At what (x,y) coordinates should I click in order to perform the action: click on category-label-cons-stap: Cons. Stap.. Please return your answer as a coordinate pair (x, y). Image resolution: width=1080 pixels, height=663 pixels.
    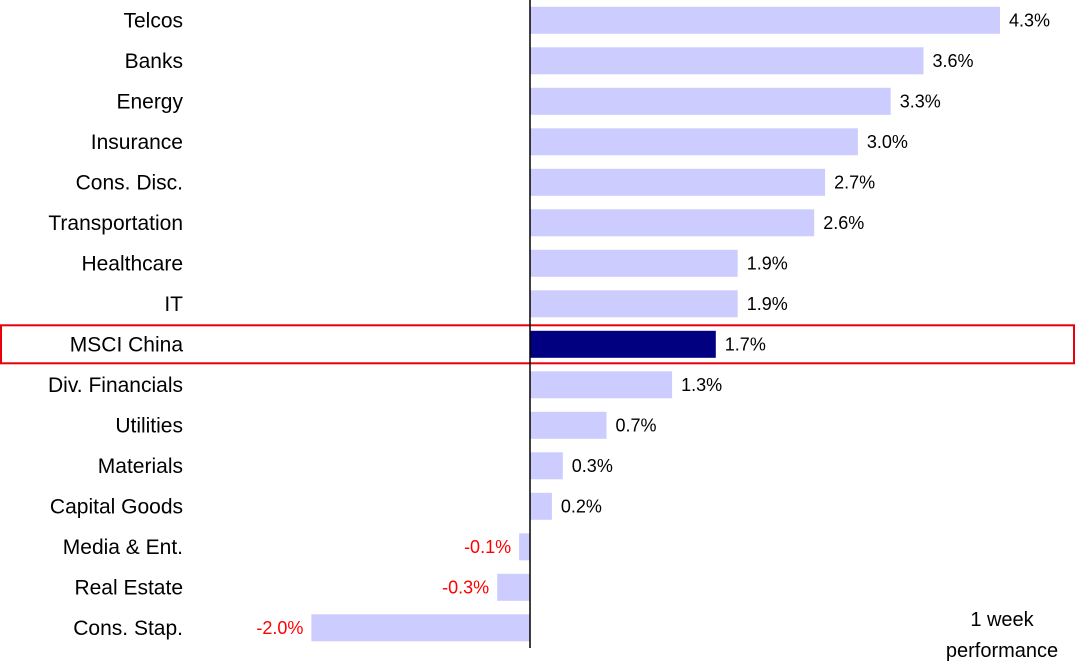
    Looking at the image, I should click on (128, 628).